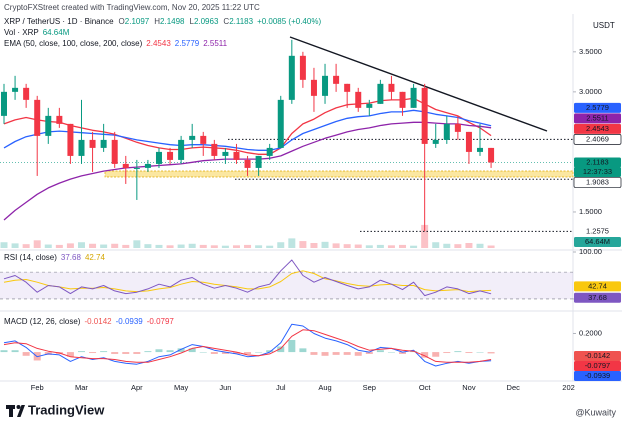  I want to click on price-tag: 2.5511, so click(597, 117).